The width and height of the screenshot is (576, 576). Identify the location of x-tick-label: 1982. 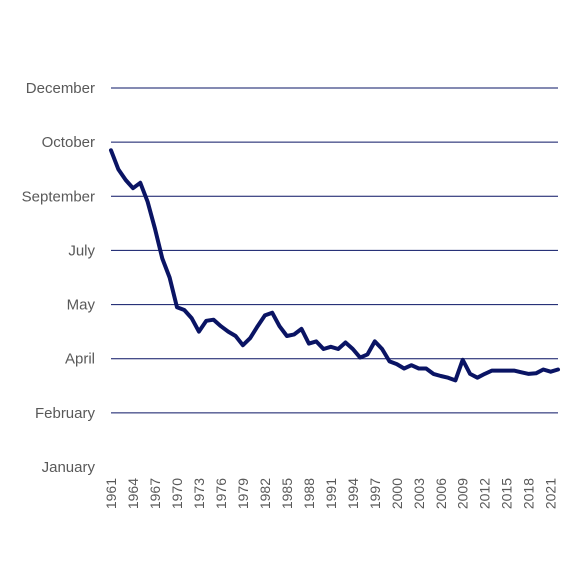
(265, 493).